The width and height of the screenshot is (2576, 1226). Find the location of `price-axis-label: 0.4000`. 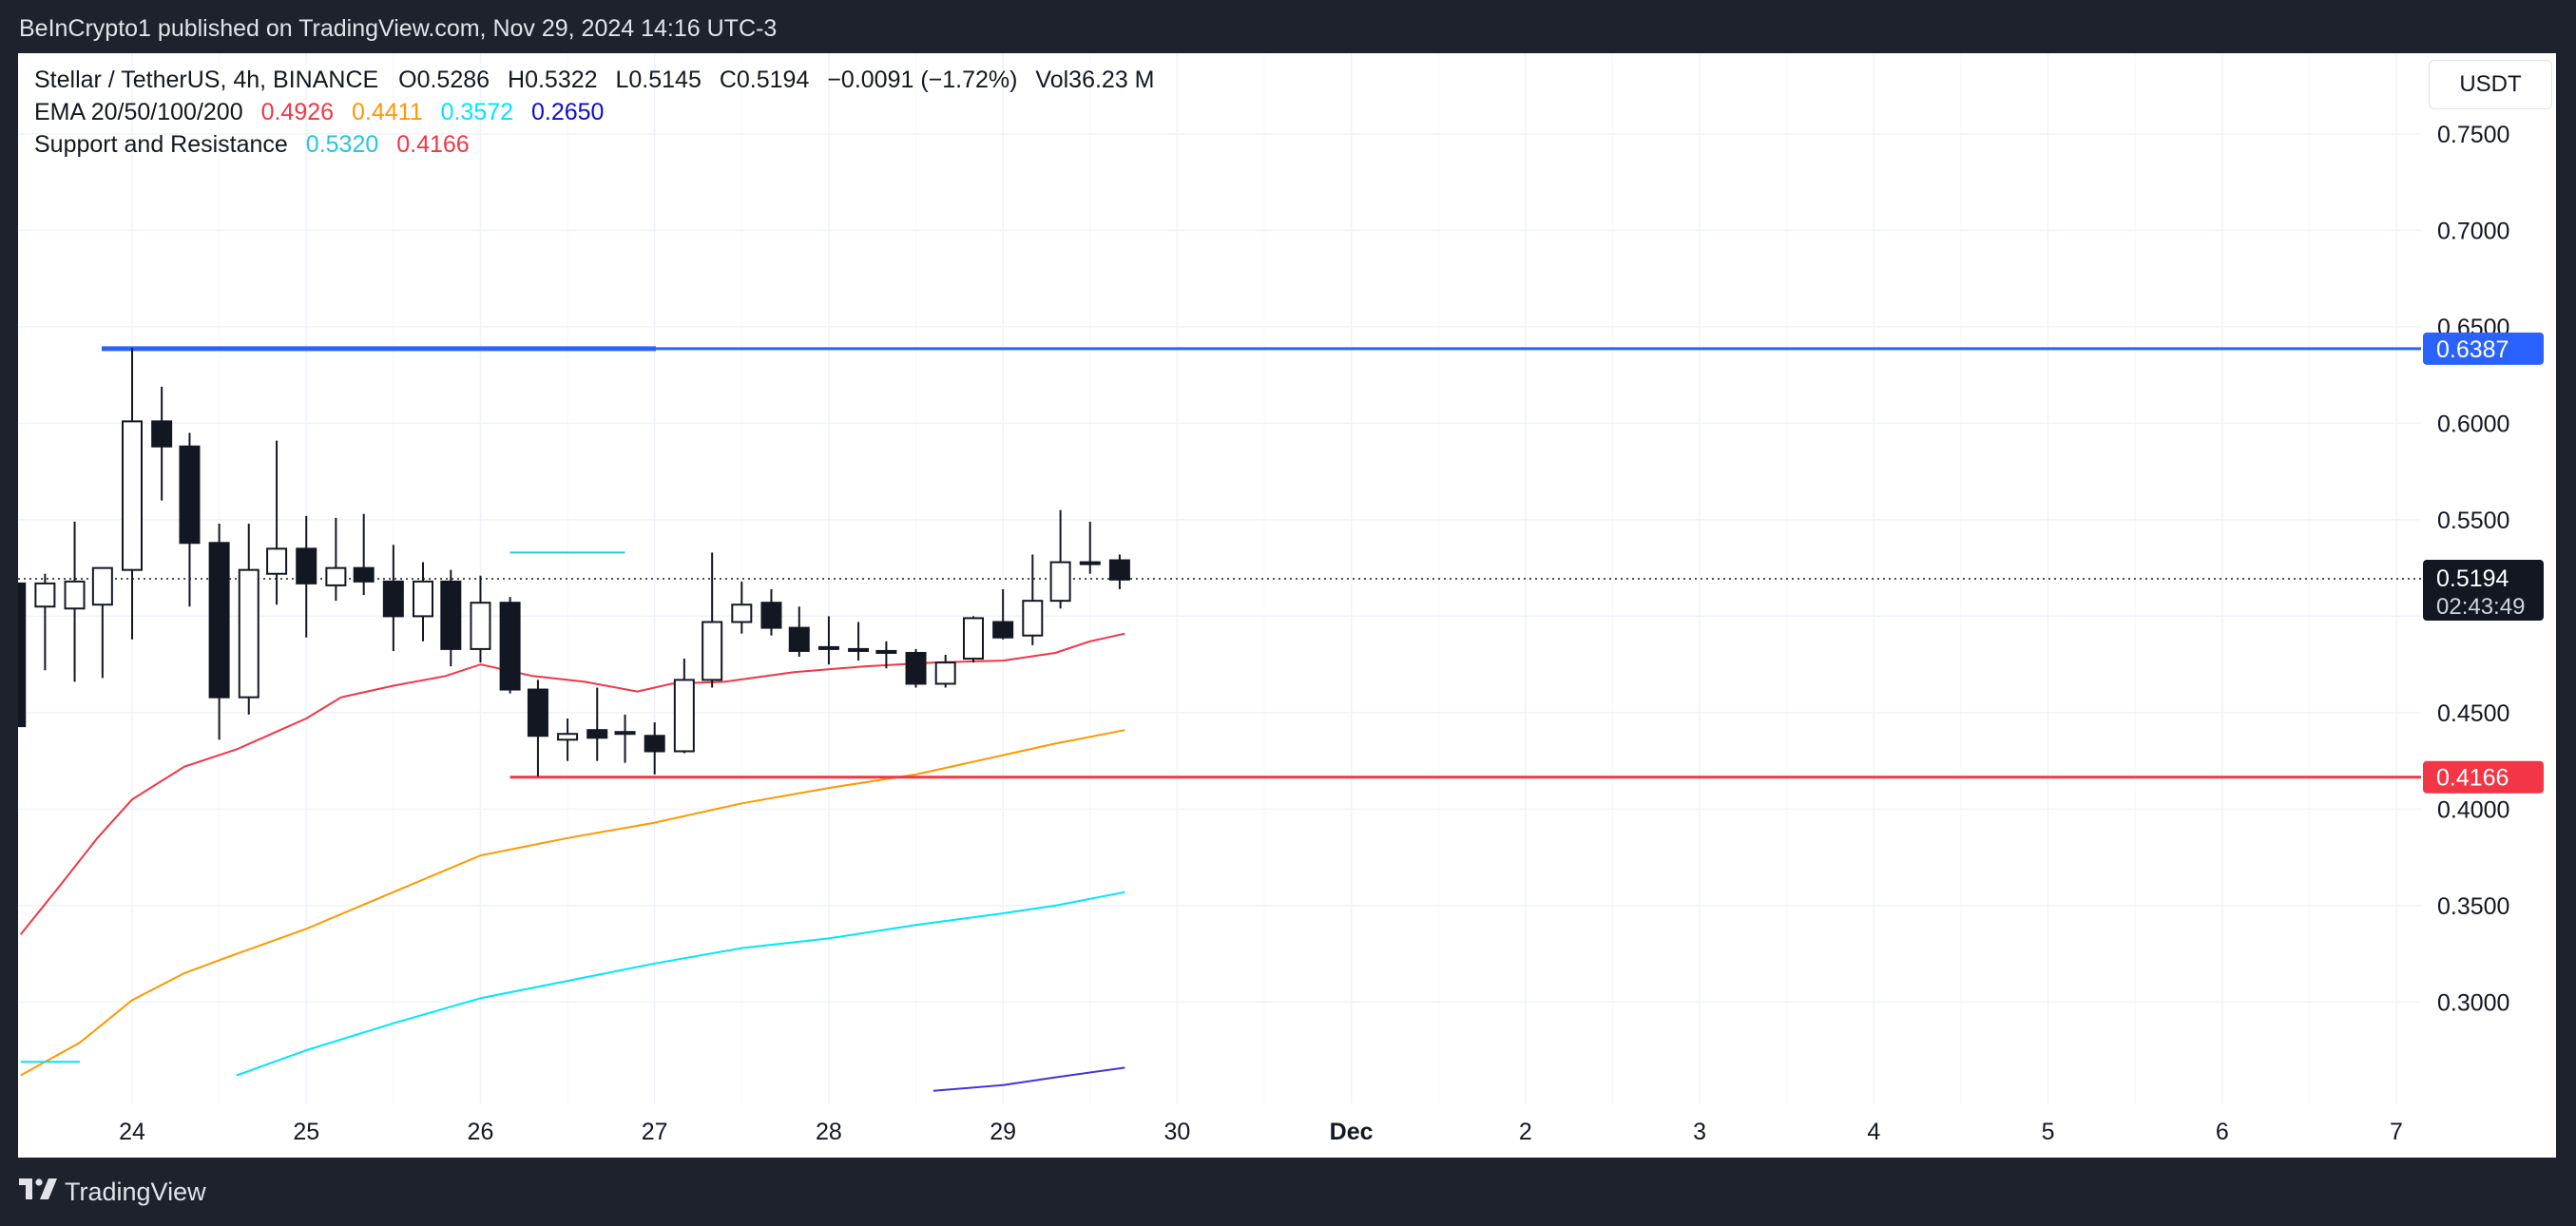

price-axis-label: 0.4000 is located at coordinates (2473, 810).